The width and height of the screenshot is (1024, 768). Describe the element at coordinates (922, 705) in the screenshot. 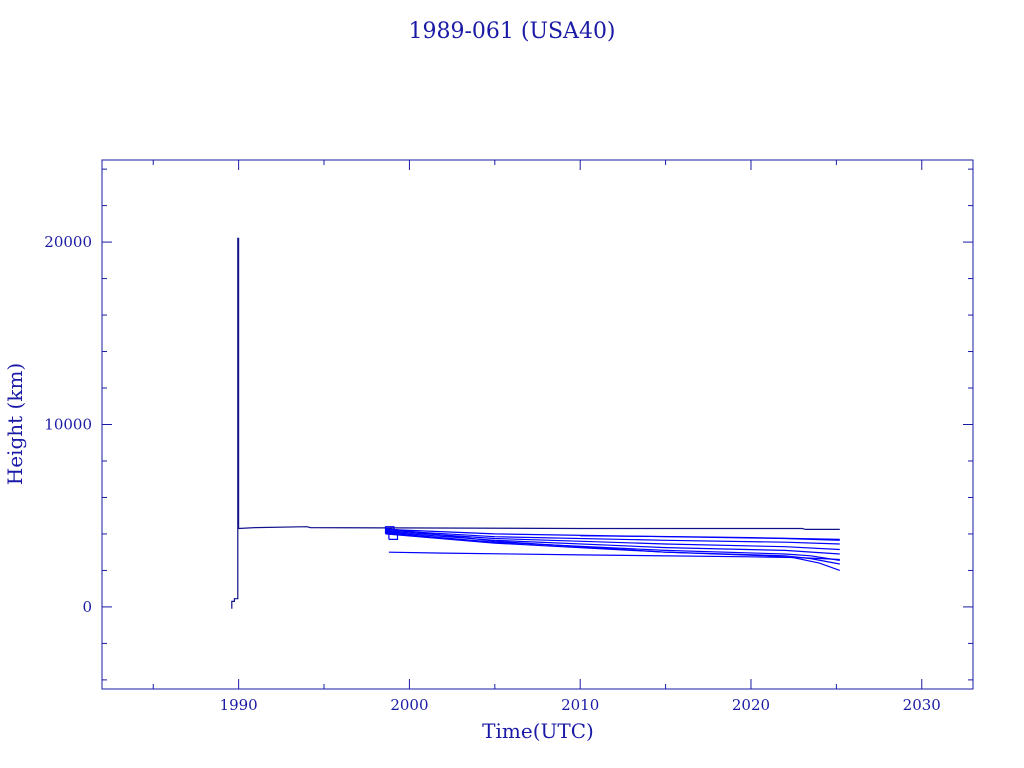

I see `x-tick-label: 2030` at that location.